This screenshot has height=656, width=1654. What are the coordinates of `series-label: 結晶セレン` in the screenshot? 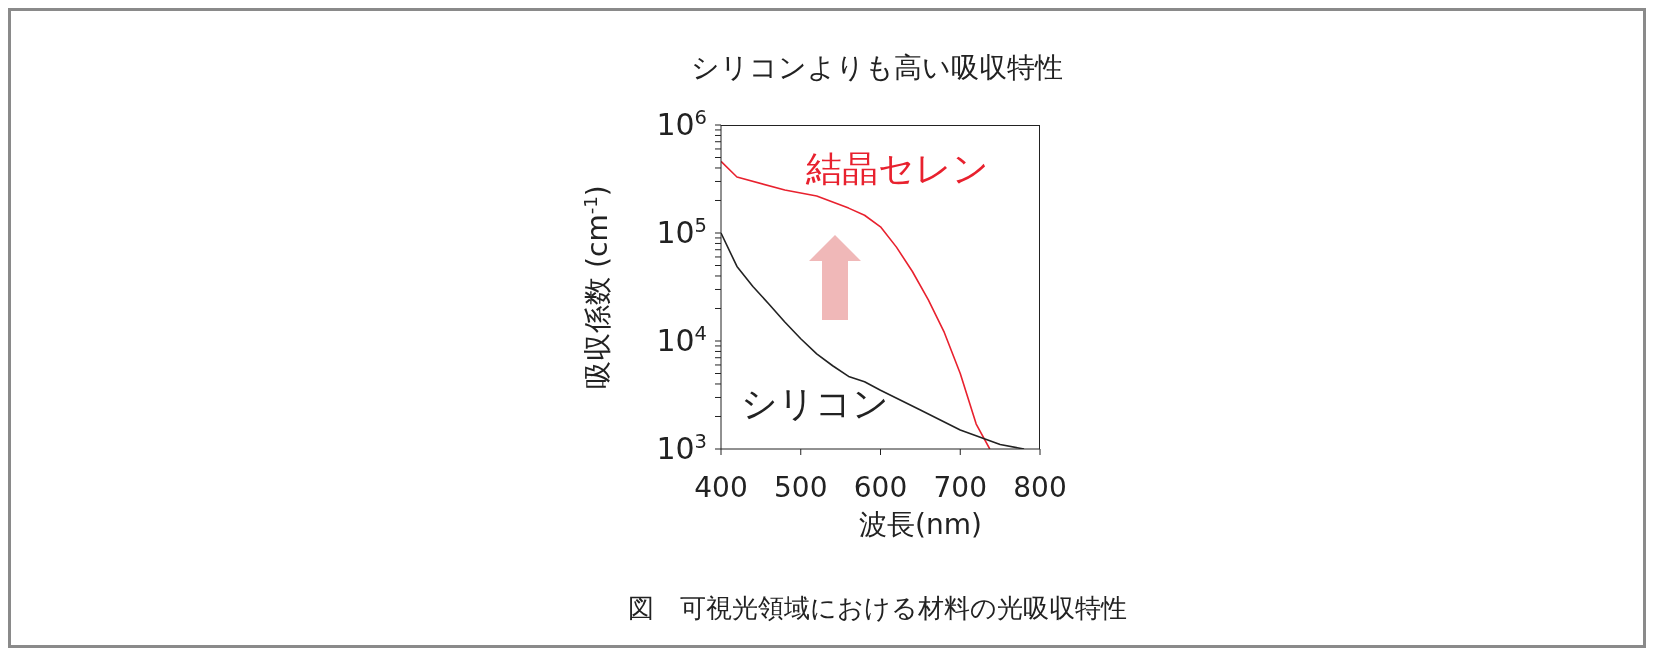 It's located at (897, 169).